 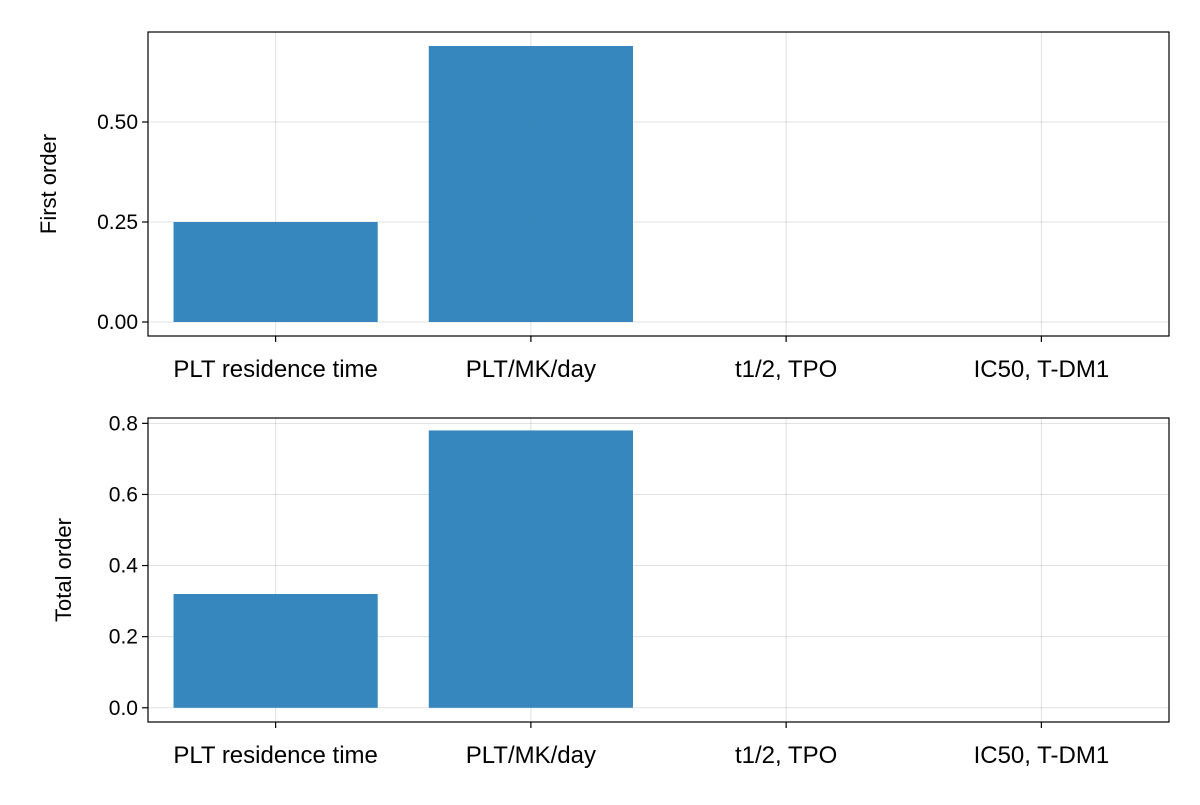 I want to click on panel-1-x-tick-label: t1/2, TPO, so click(x=786, y=369).